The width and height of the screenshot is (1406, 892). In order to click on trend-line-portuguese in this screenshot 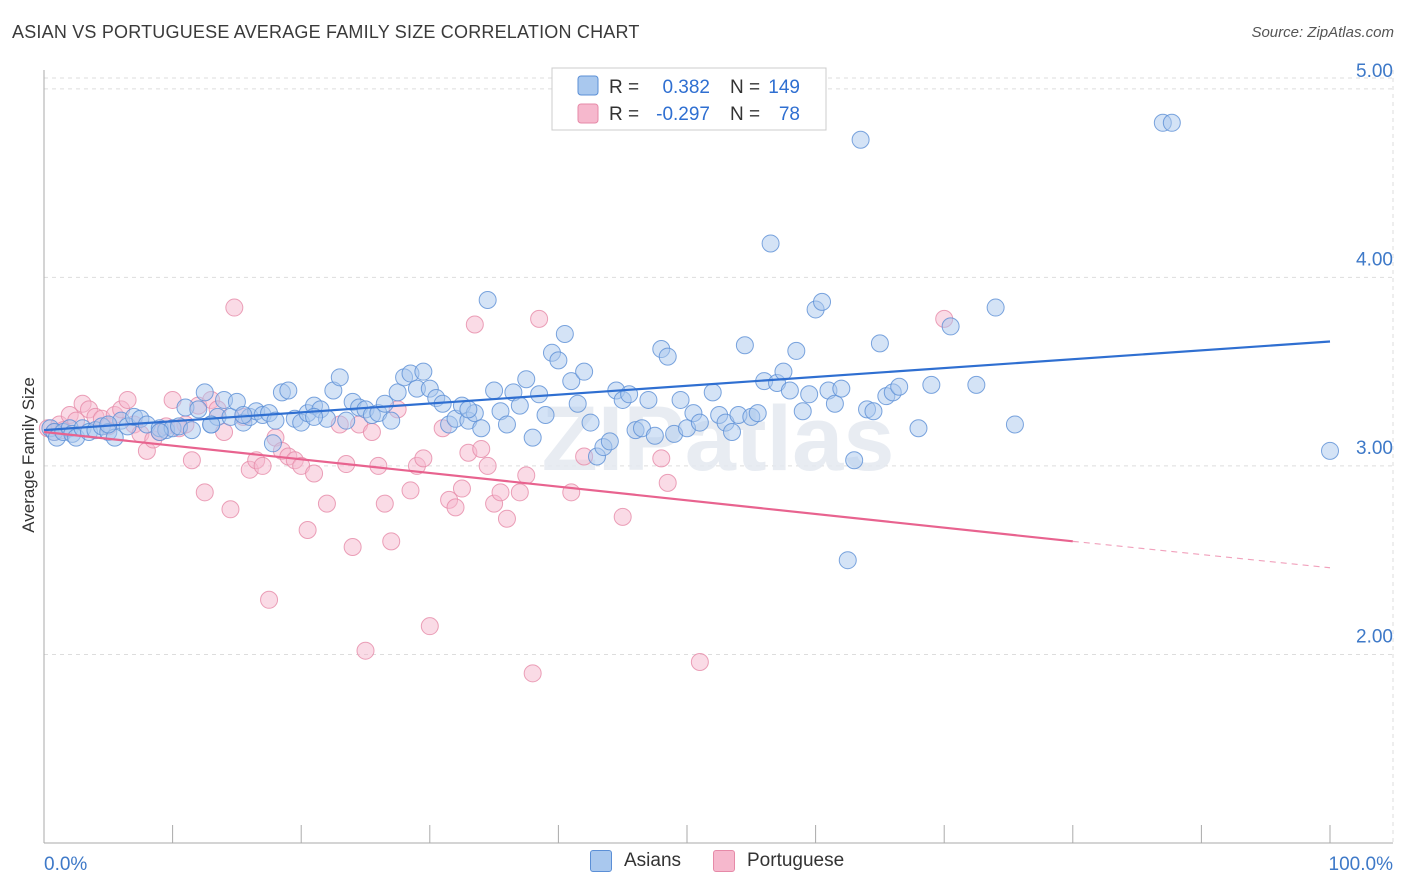, I will do `click(558, 486)`.